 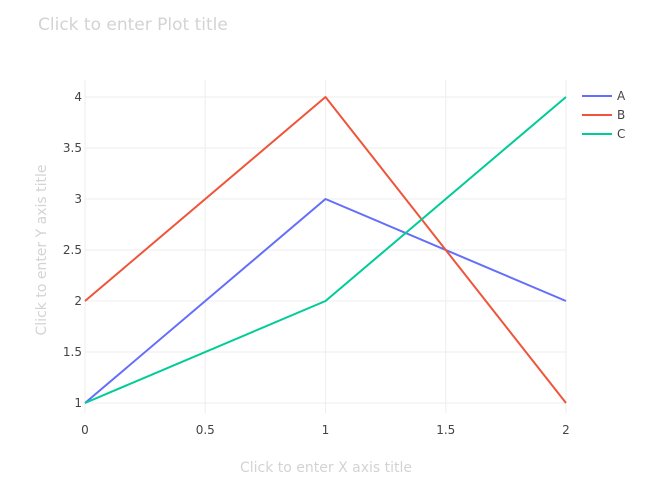 What do you see at coordinates (78, 97) in the screenshot?
I see `y-tick-label: 4` at bounding box center [78, 97].